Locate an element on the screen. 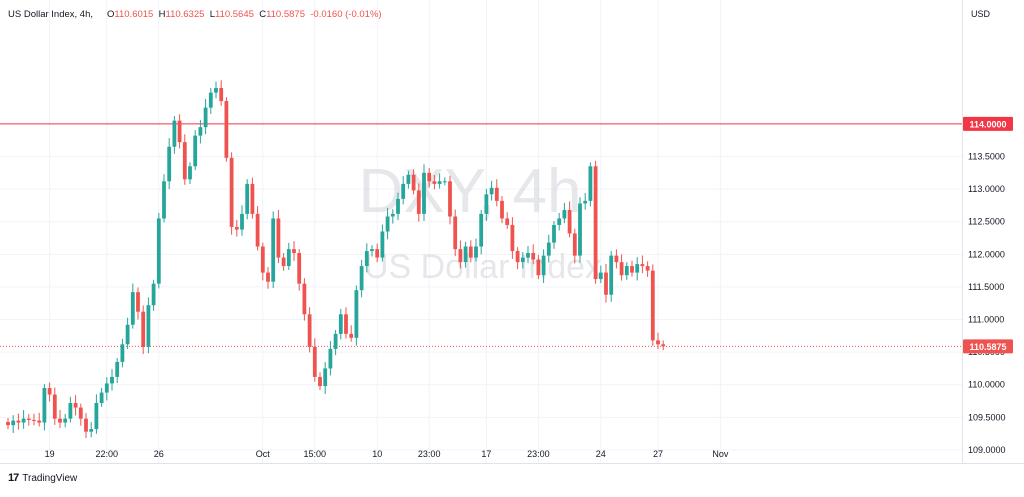  high-value: 110.6325 is located at coordinates (185, 14).